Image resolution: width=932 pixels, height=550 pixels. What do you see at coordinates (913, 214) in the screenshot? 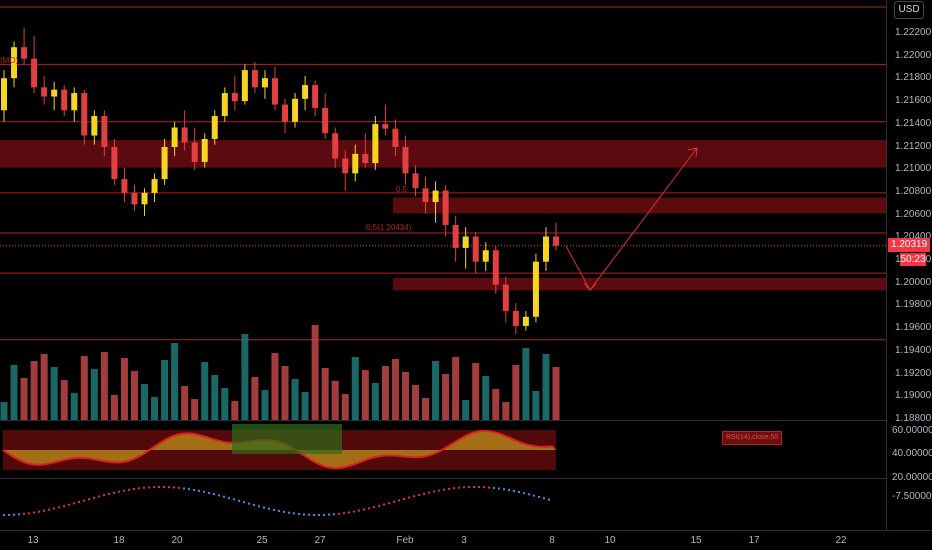
I see `price-tick: 1.20600` at bounding box center [913, 214].